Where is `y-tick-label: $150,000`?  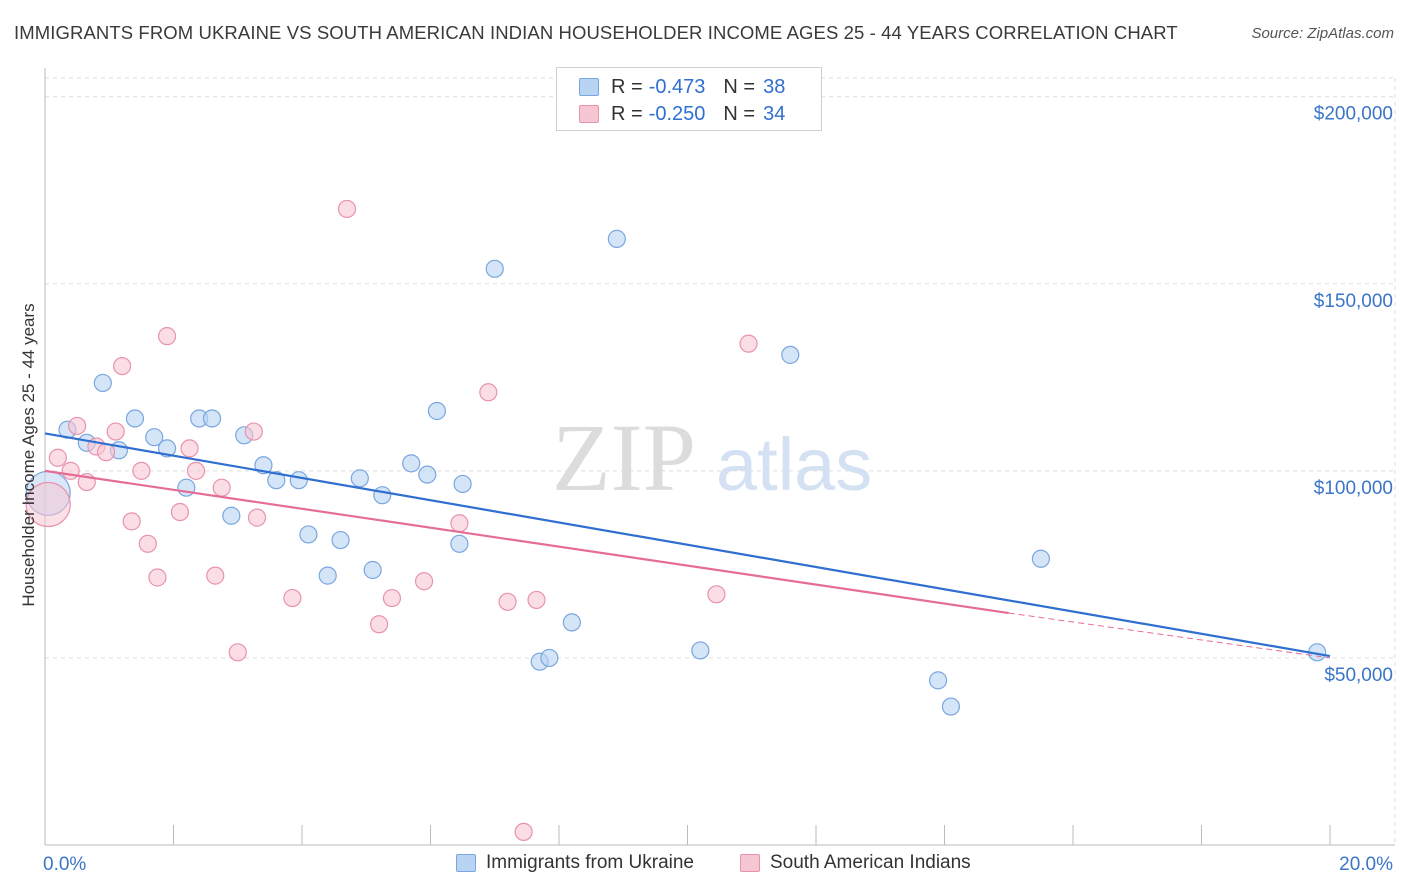 y-tick-label: $150,000 is located at coordinates (1353, 301).